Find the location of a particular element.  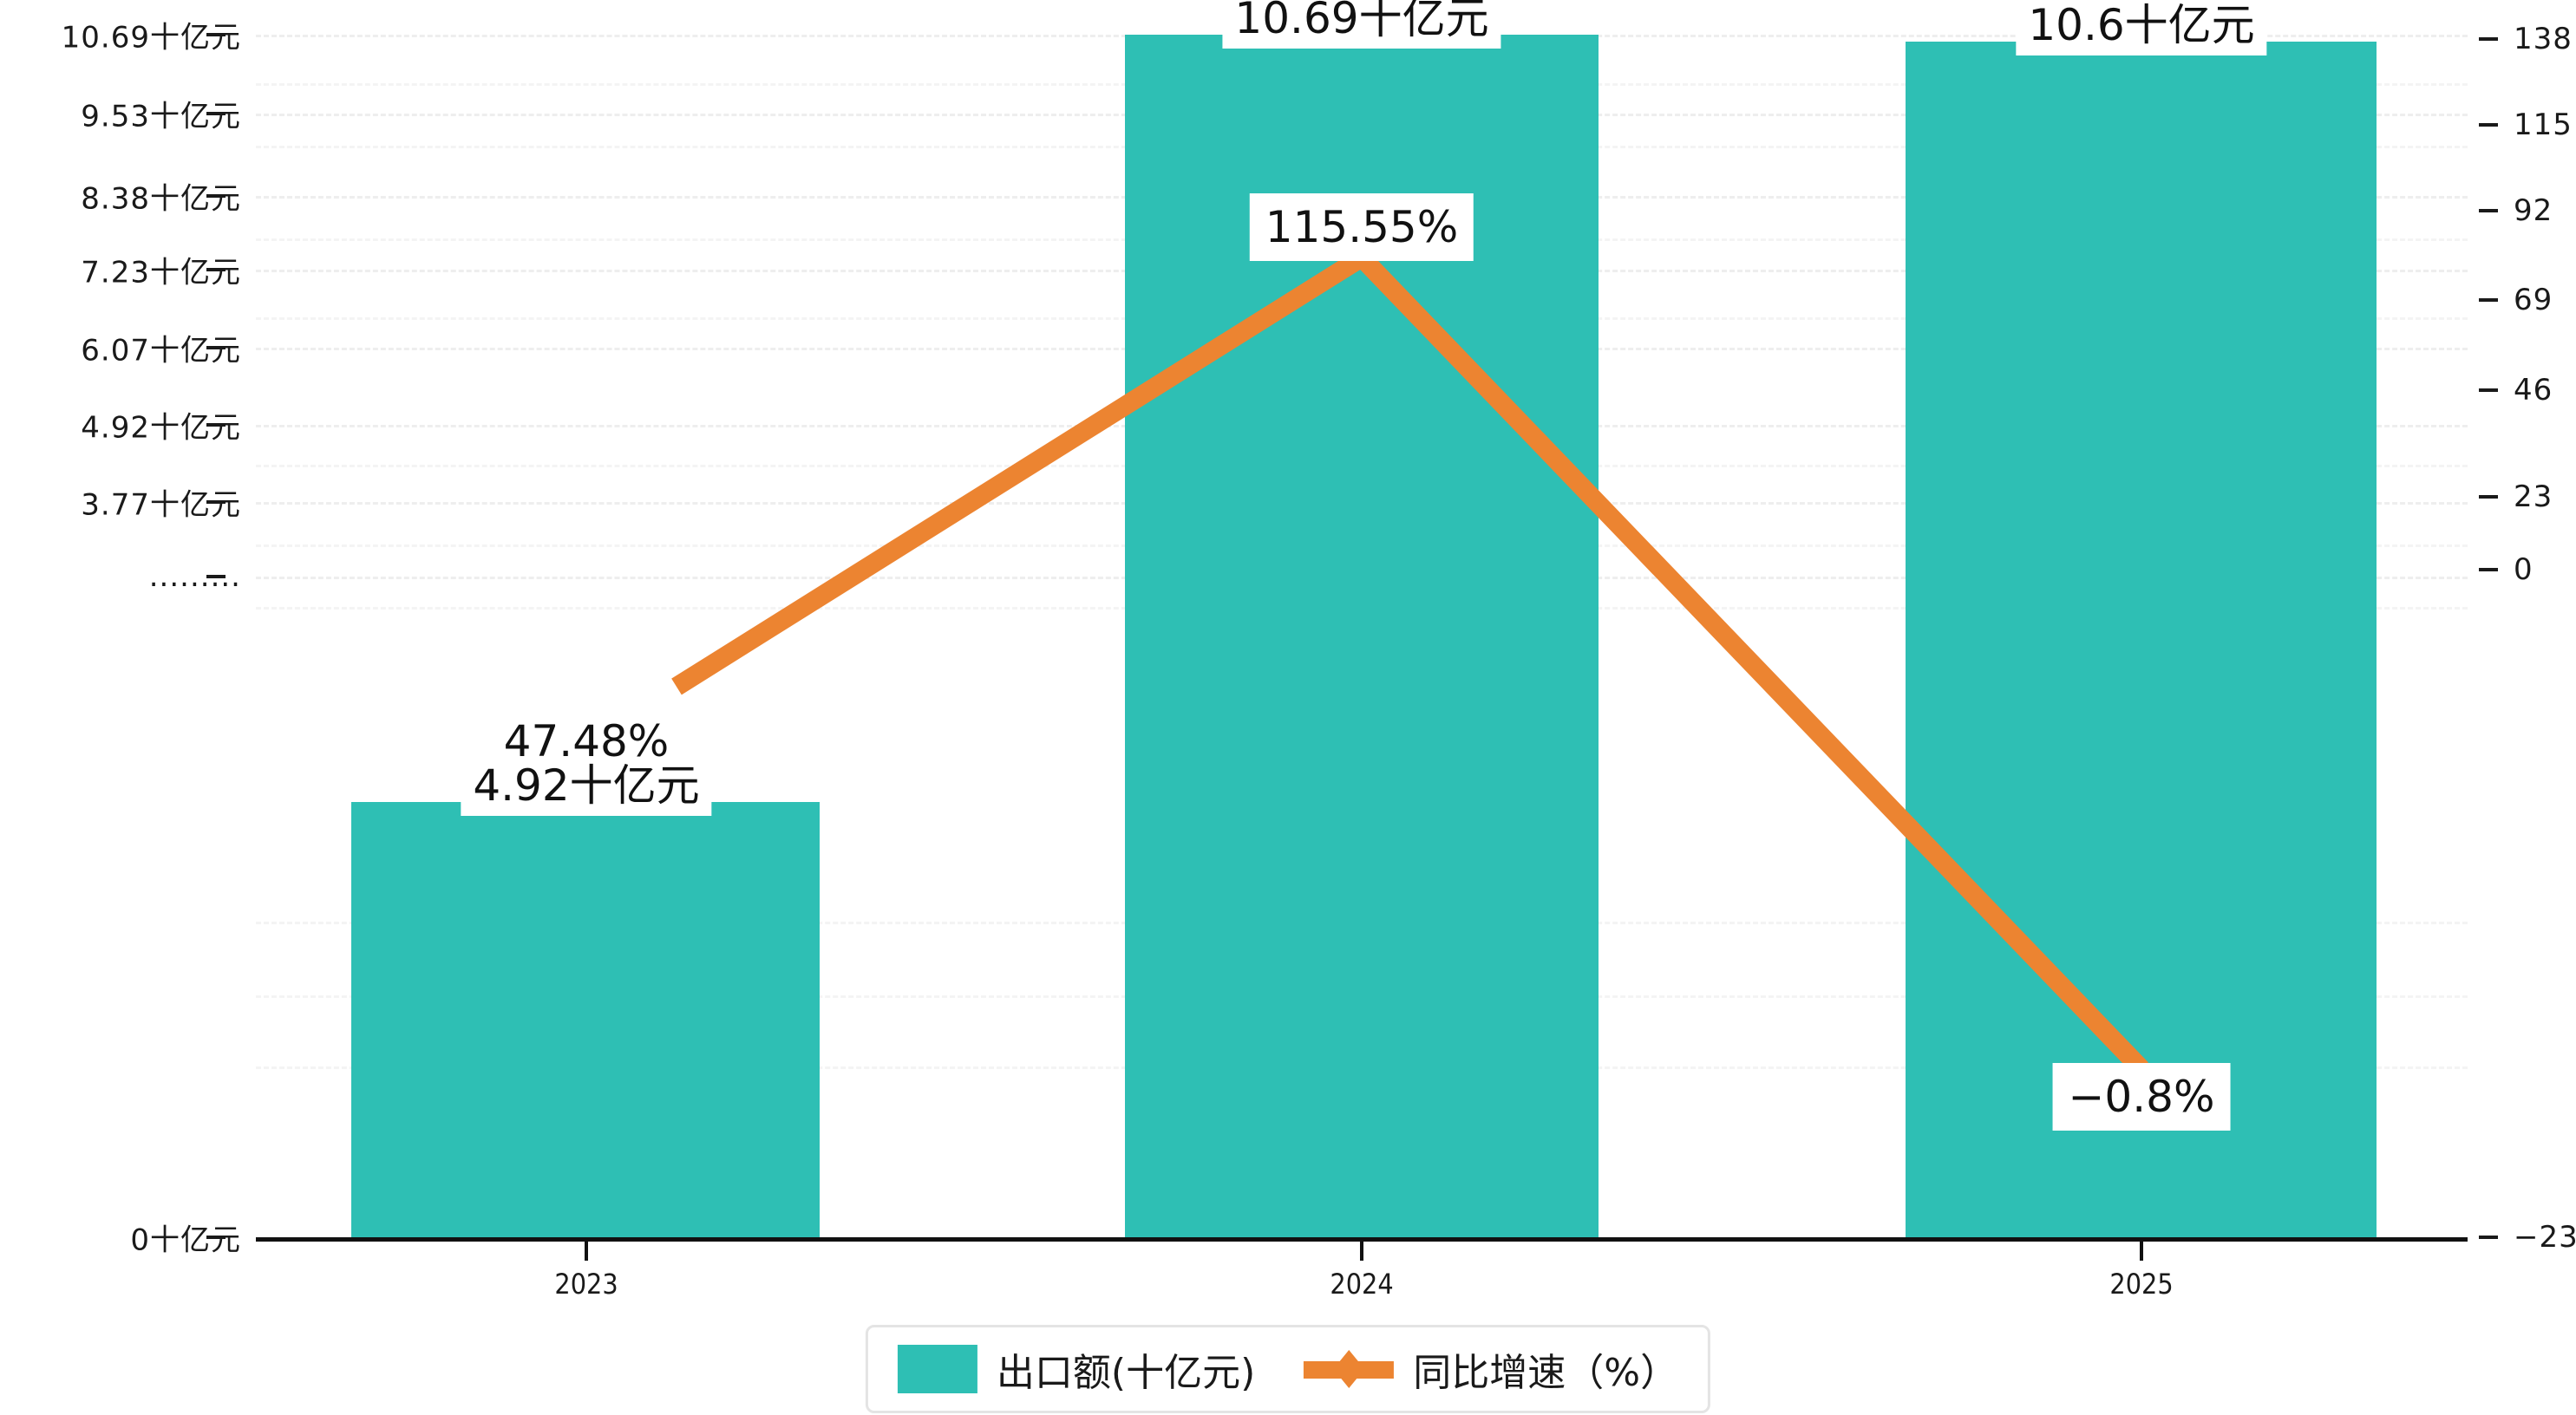

line-value-label: 115.55% is located at coordinates (1361, 227).